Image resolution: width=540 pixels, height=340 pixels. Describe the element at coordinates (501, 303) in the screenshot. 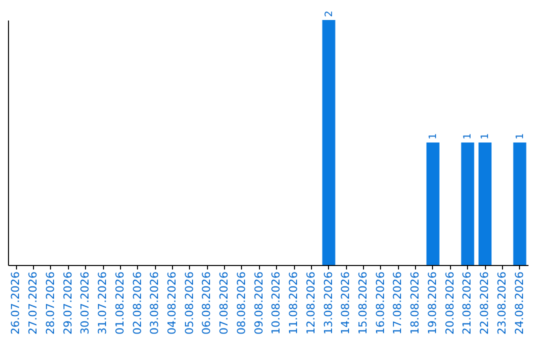

I see `x-tick-label: 23.08.2026` at that location.